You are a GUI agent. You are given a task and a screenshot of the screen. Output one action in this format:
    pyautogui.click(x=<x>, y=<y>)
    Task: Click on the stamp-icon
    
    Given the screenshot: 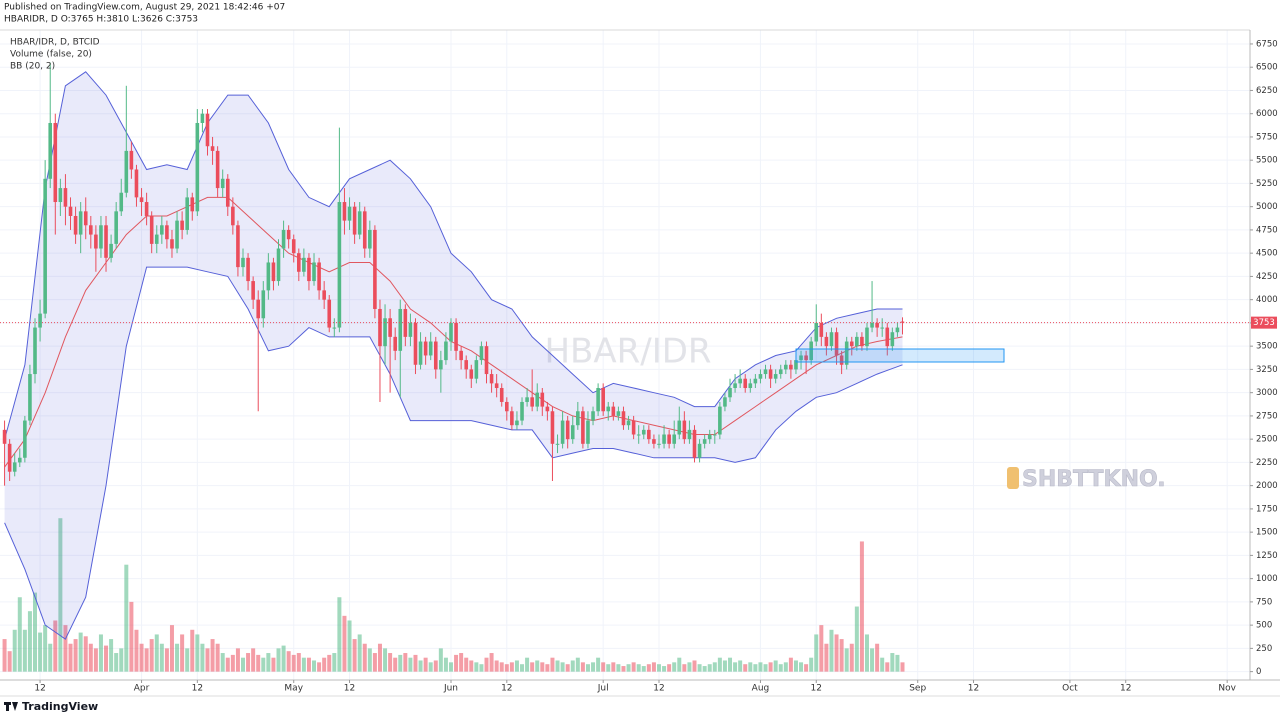 What is the action you would take?
    pyautogui.click(x=1013, y=478)
    